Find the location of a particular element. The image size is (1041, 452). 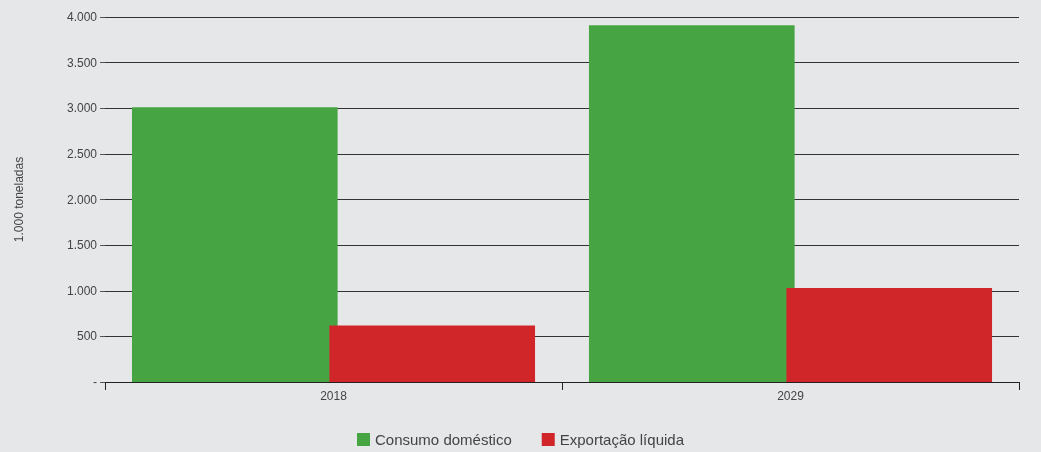

y-tick-label: 3.500 is located at coordinates (82, 62).